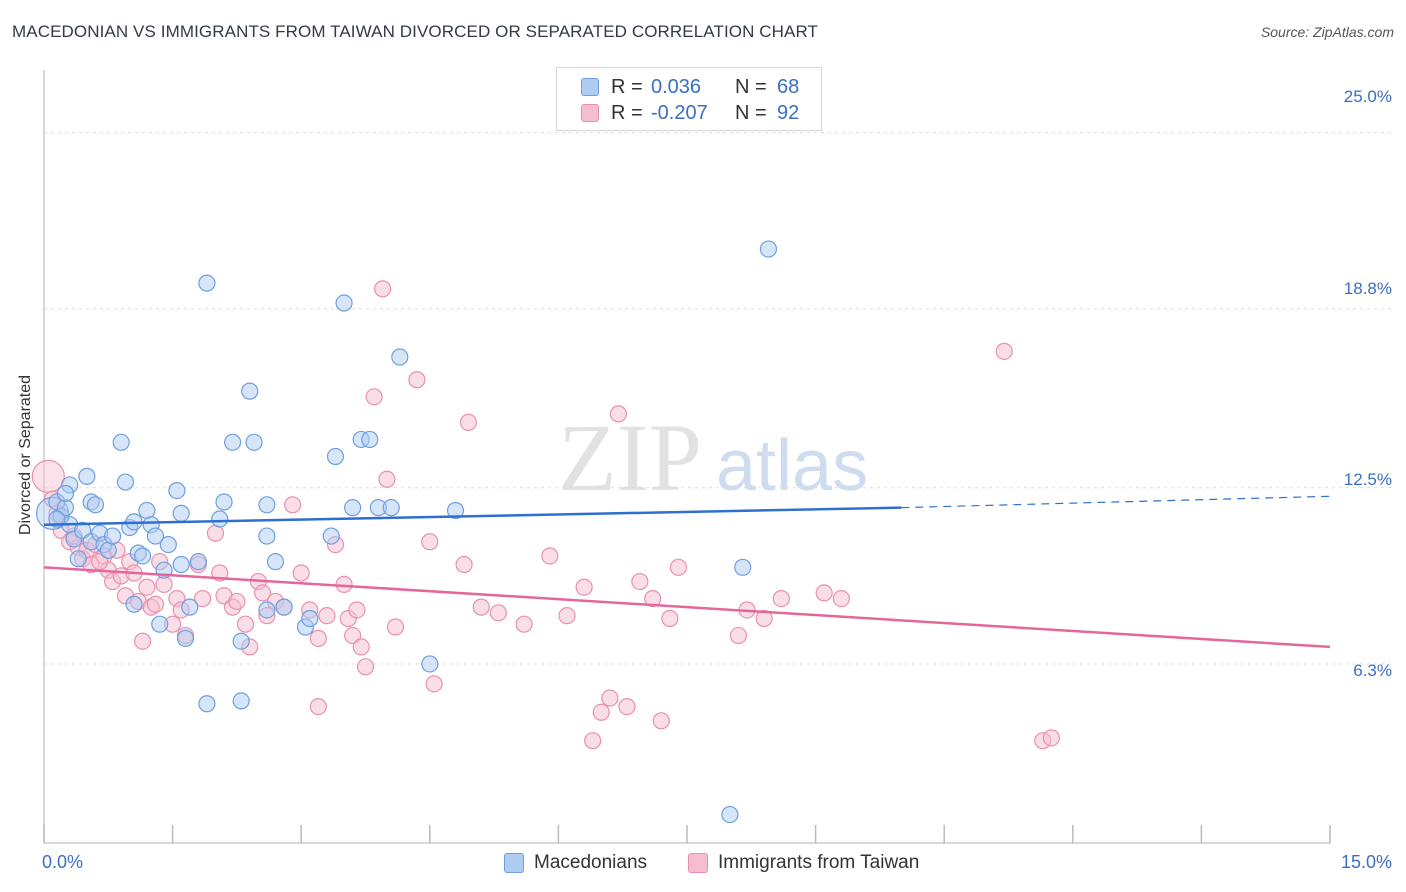 The width and height of the screenshot is (1406, 892). I want to click on r-value: 0.036, so click(676, 86).